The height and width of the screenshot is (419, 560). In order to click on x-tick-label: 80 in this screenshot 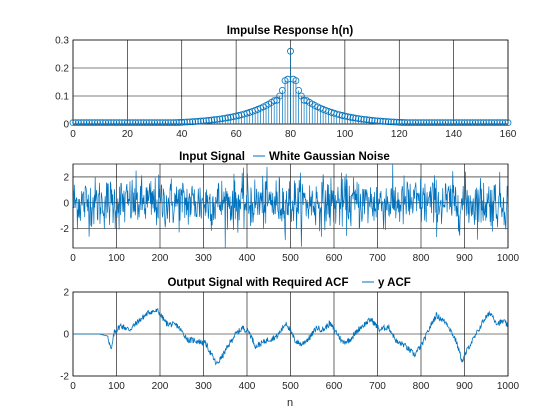, I will do `click(291, 134)`.